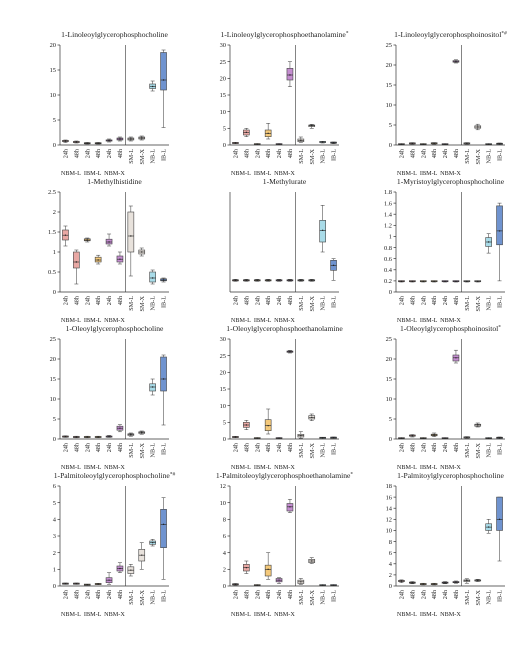 The height and width of the screenshot is (660, 524). Describe the element at coordinates (53, 379) in the screenshot. I see `y-tick-label: 15` at that location.